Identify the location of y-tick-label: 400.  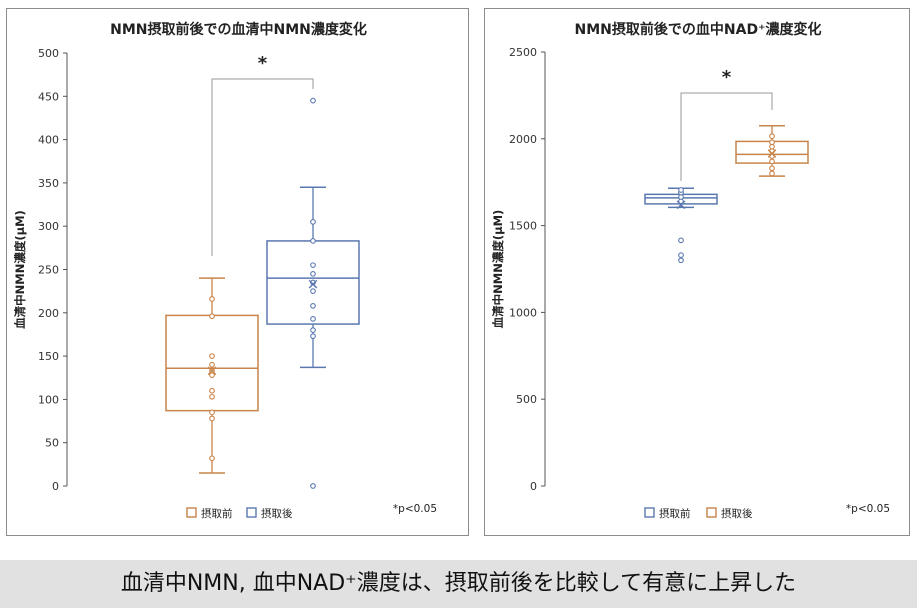
(48, 140).